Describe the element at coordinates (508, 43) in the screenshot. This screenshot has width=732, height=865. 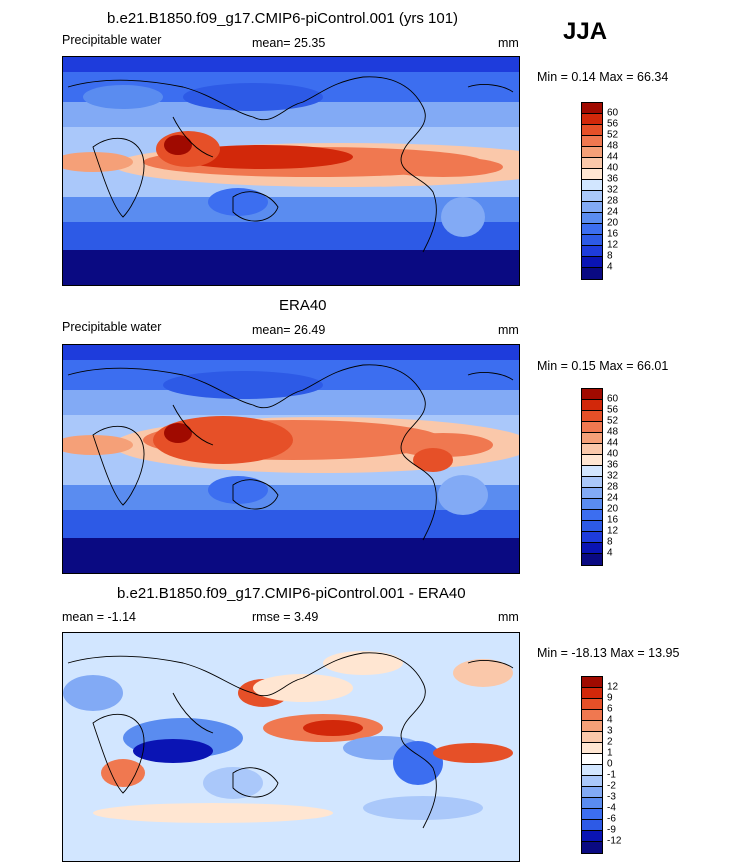
I see `panel1-units: mm` at that location.